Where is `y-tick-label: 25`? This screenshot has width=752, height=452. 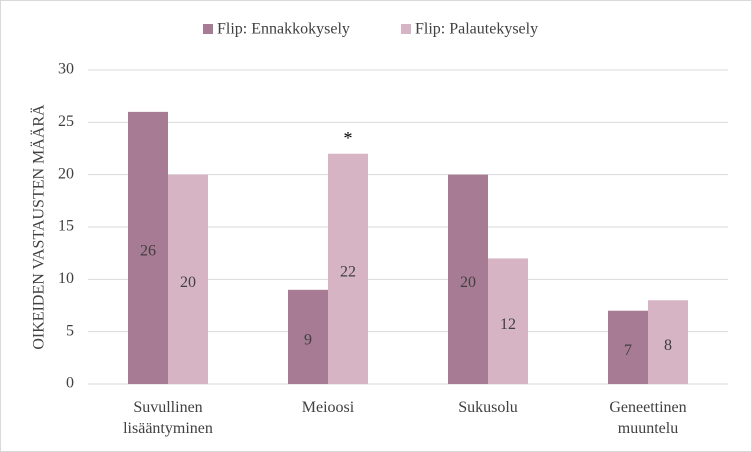 y-tick-label: 25 is located at coordinates (66, 121).